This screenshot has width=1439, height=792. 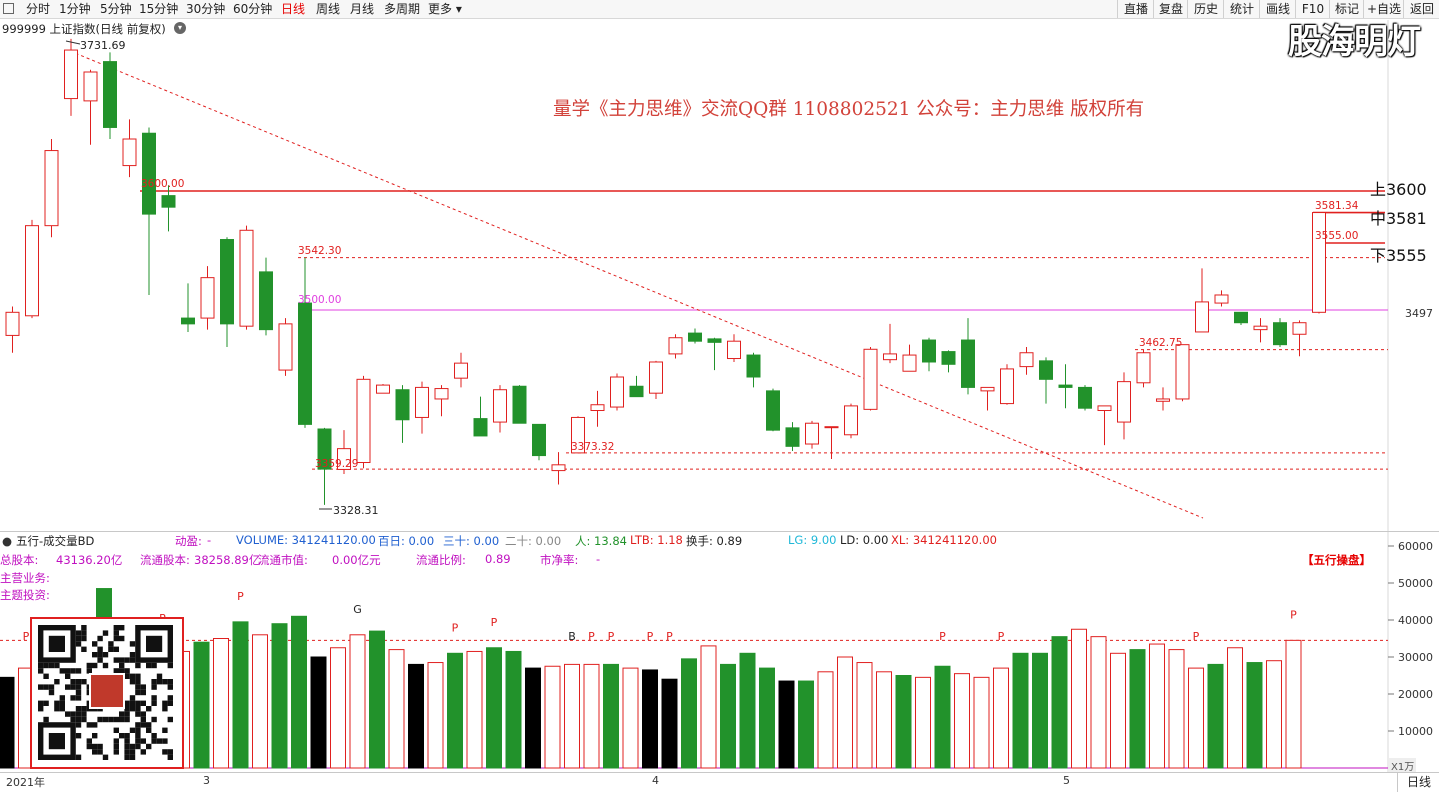 What do you see at coordinates (1170, 9) in the screenshot?
I see `replay-button: 复盘` at bounding box center [1170, 9].